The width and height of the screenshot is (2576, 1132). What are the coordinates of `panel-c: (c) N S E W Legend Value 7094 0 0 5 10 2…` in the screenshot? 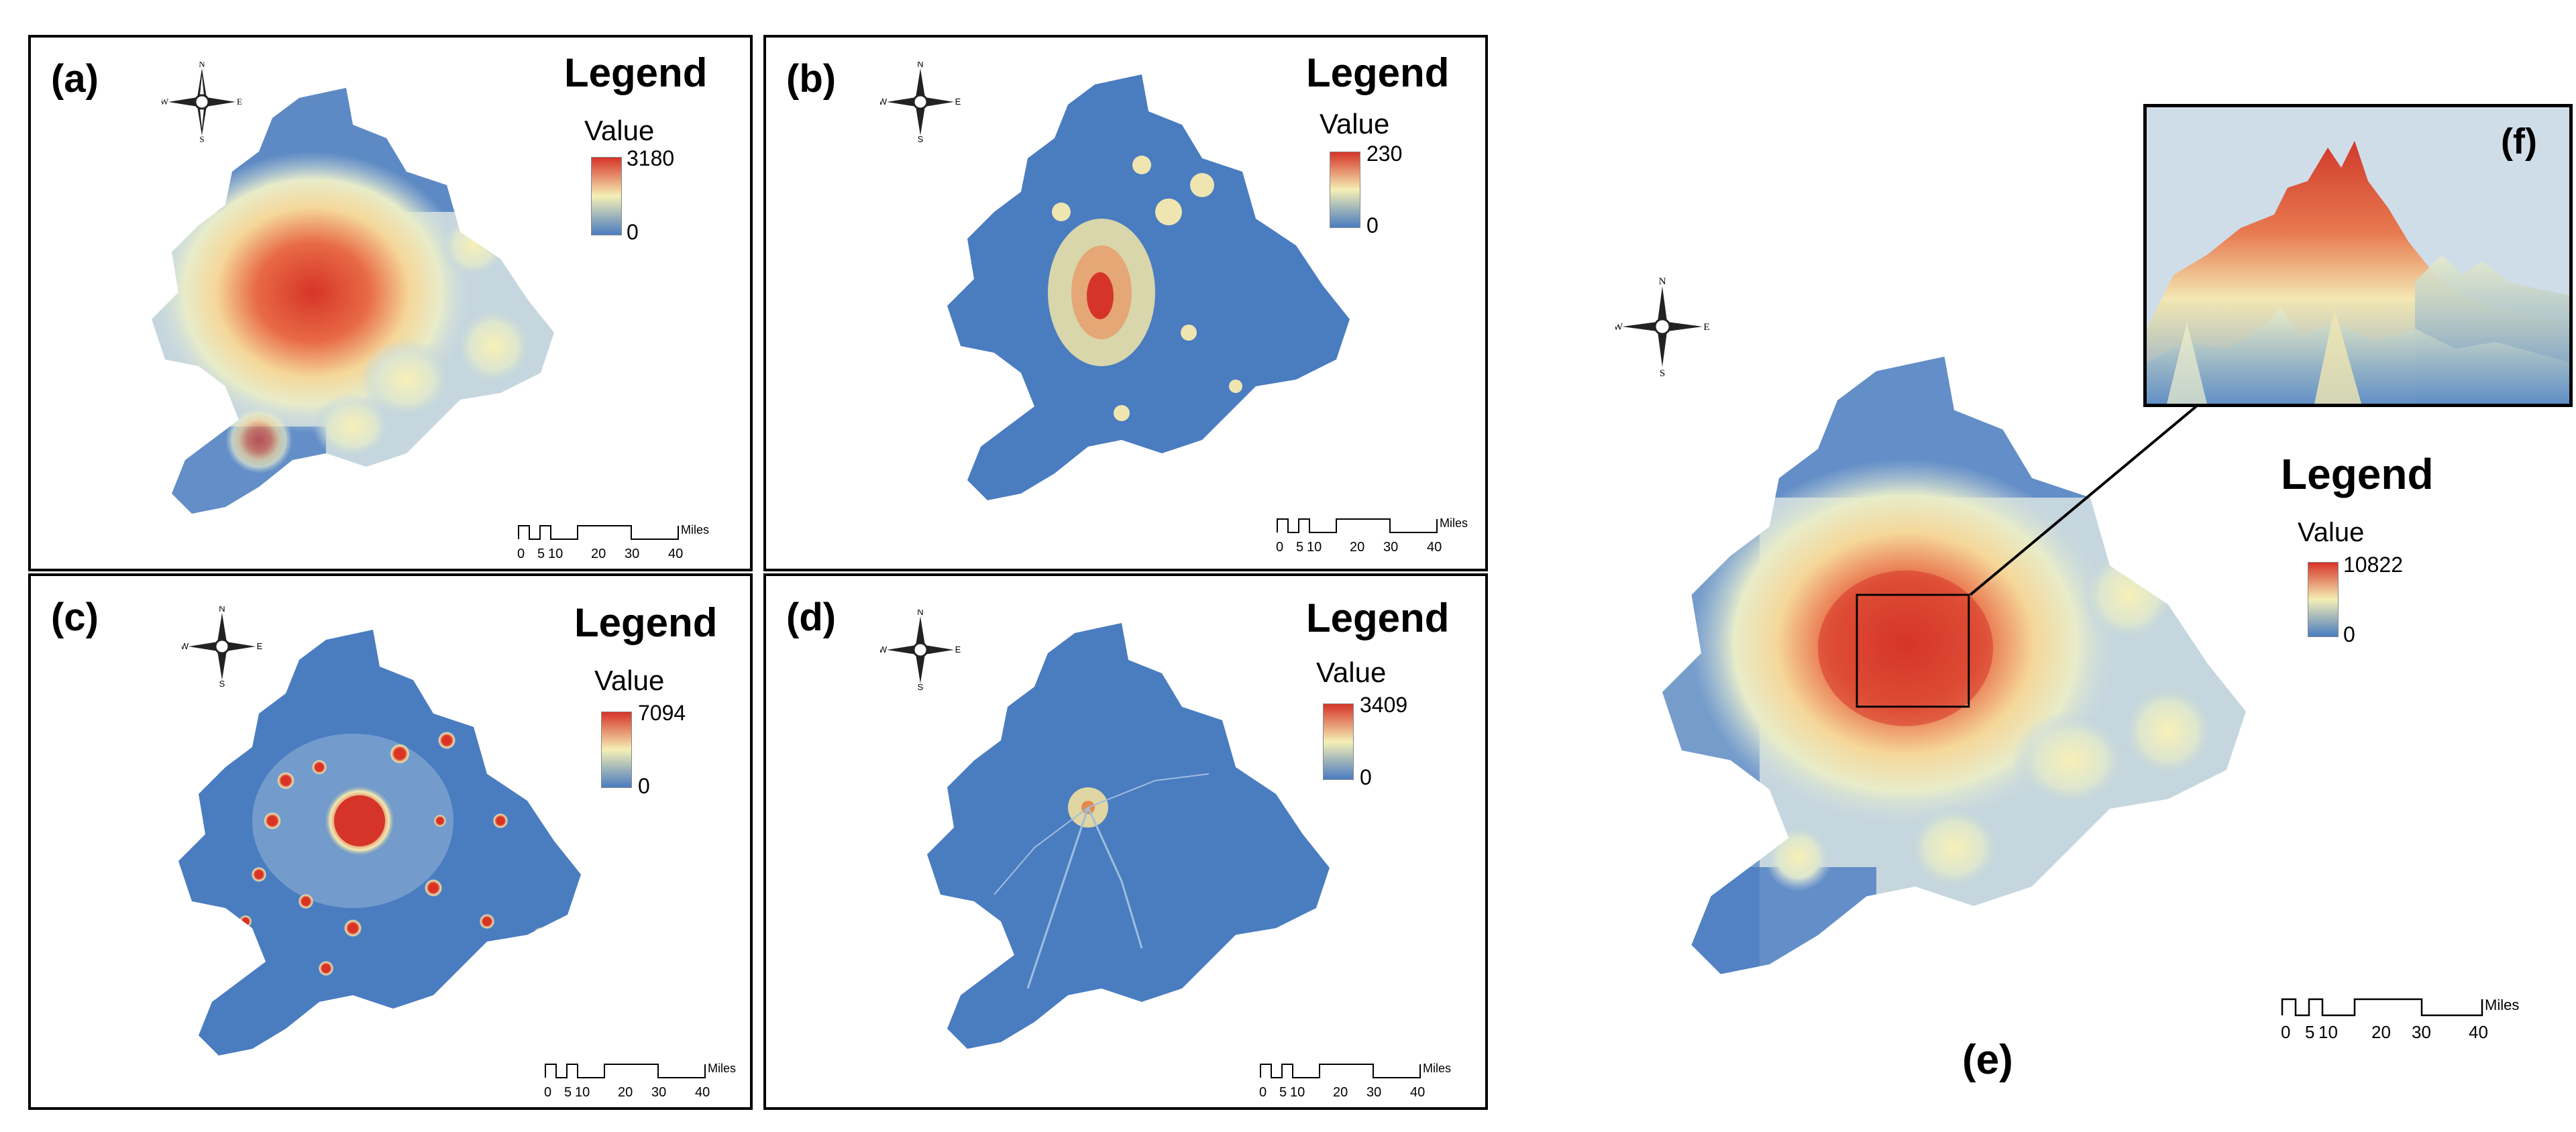 It's located at (390, 841).